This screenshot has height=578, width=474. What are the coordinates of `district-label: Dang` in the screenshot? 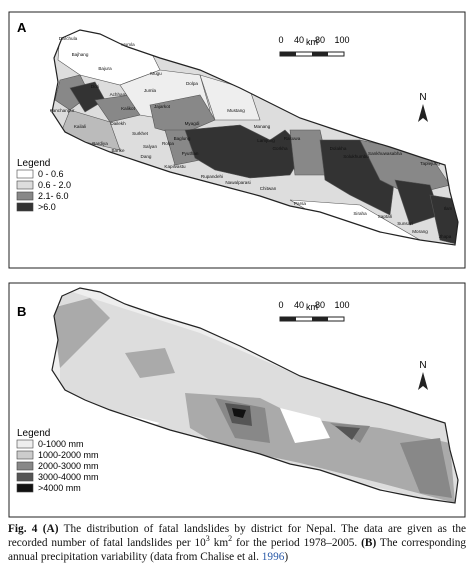 It's located at (146, 156).